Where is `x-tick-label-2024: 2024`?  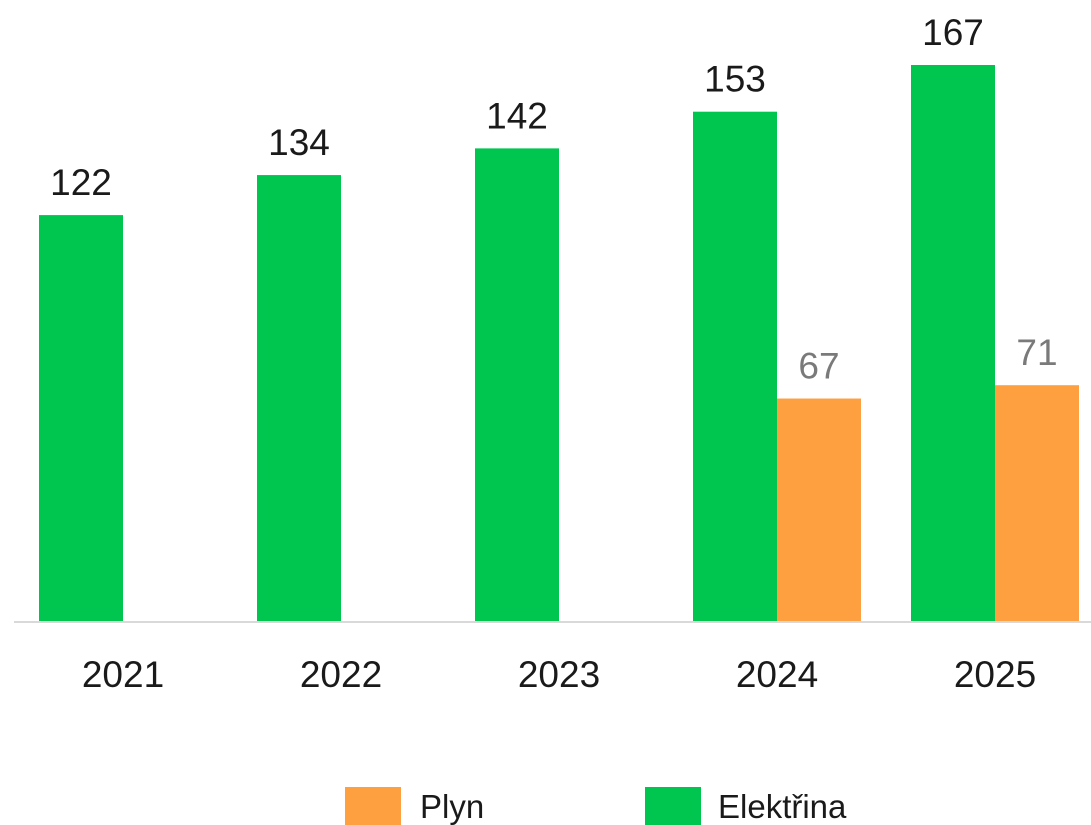
x-tick-label-2024: 2024 is located at coordinates (777, 674).